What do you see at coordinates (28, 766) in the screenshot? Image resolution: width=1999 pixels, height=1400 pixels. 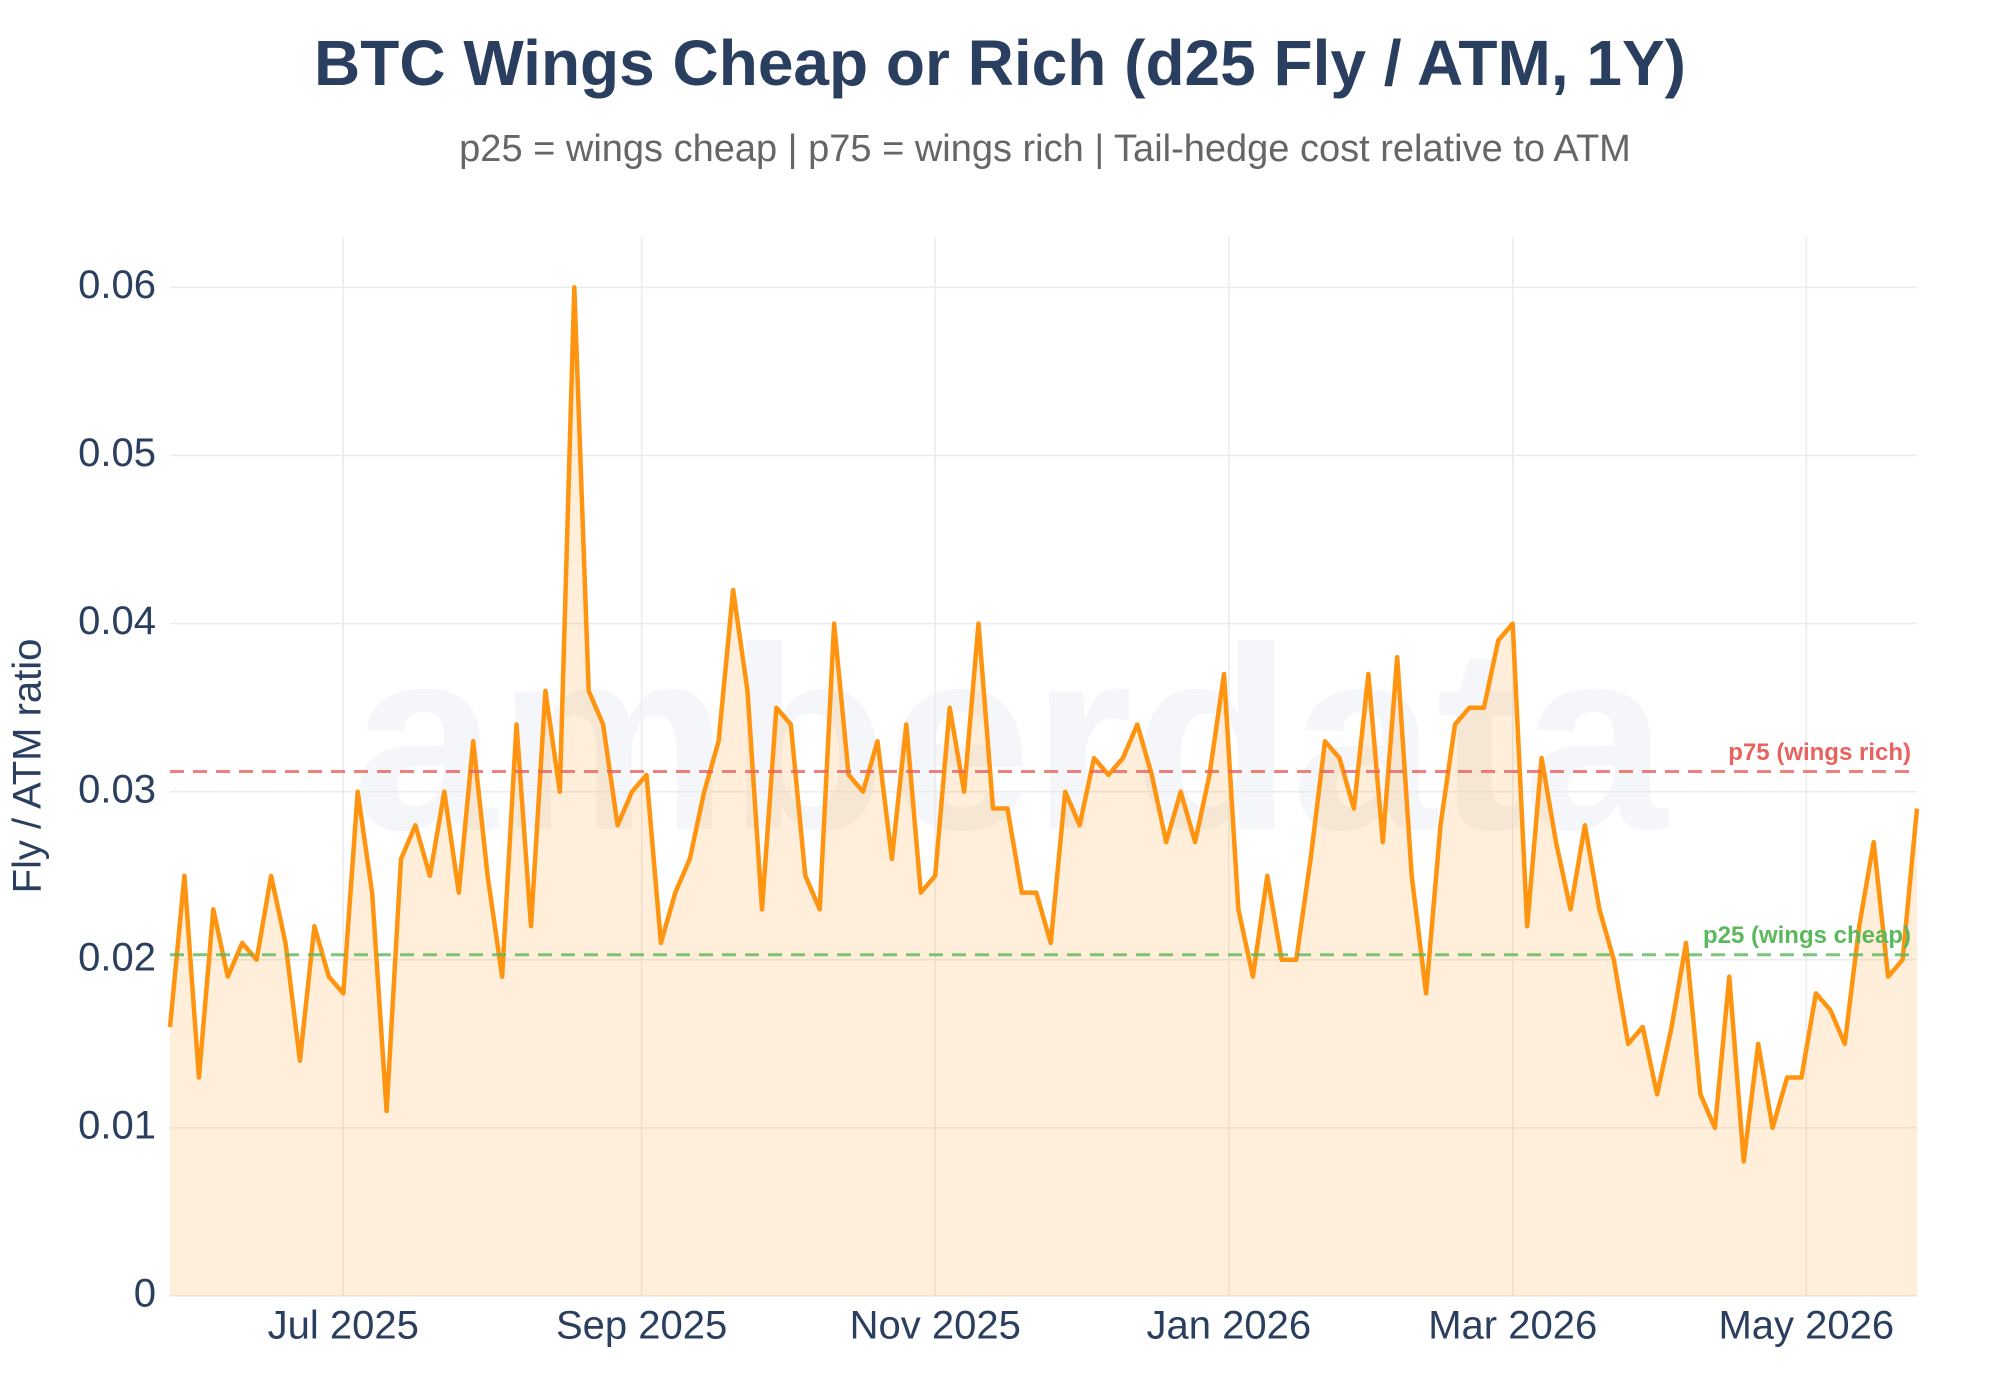 I see `y-axis-title: Fly / ATM ratio` at bounding box center [28, 766].